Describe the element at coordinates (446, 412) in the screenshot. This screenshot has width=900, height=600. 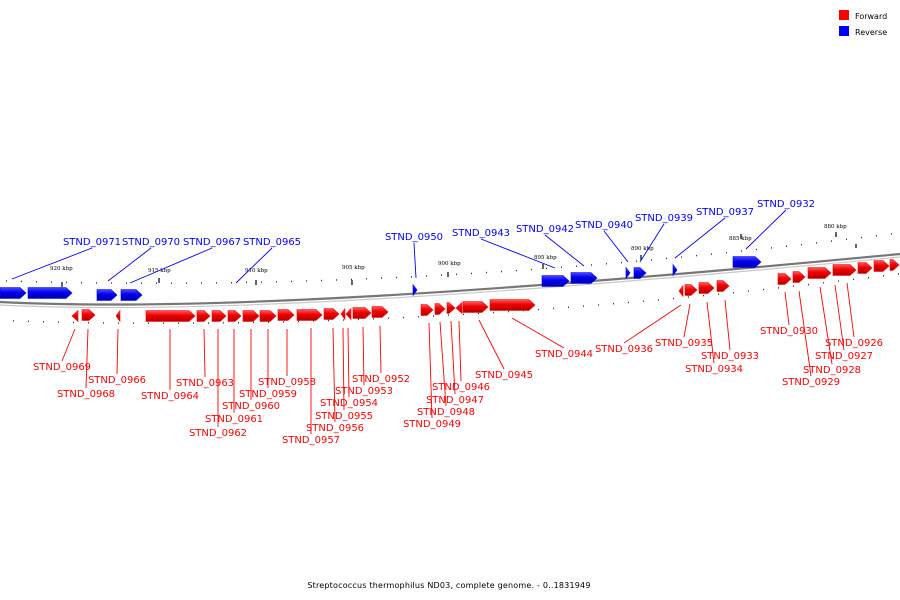
I see `forward-gene-label: STND_0948` at that location.